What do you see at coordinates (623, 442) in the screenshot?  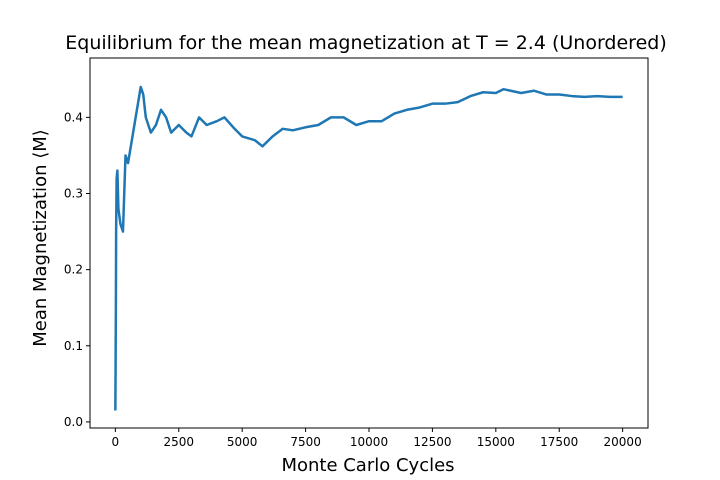 I see `x-tick-label: 20000` at bounding box center [623, 442].